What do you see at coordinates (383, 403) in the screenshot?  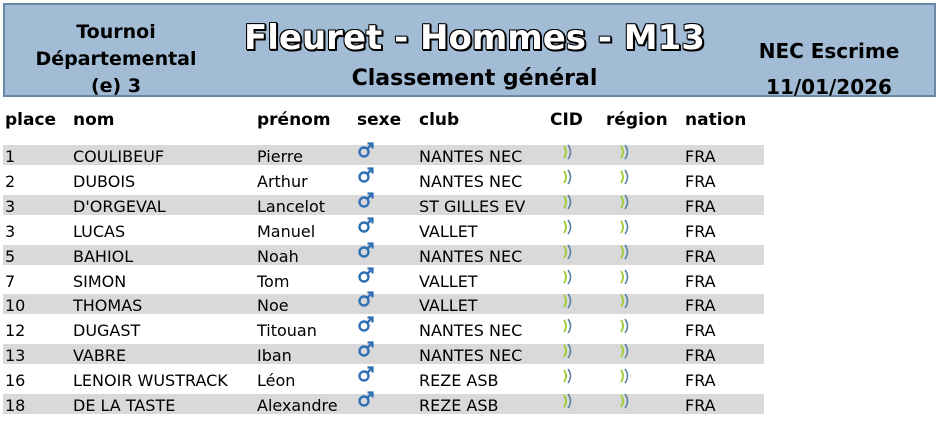 I see `table-row: 18 DE LA TASTE Alexandre REZE ASB FRA` at bounding box center [383, 403].